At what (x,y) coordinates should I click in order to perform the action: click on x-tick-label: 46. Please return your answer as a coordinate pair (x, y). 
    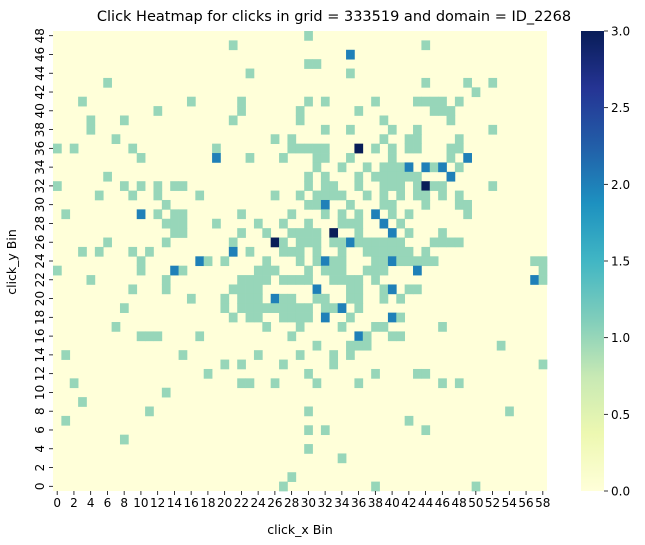
    Looking at the image, I should click on (442, 503).